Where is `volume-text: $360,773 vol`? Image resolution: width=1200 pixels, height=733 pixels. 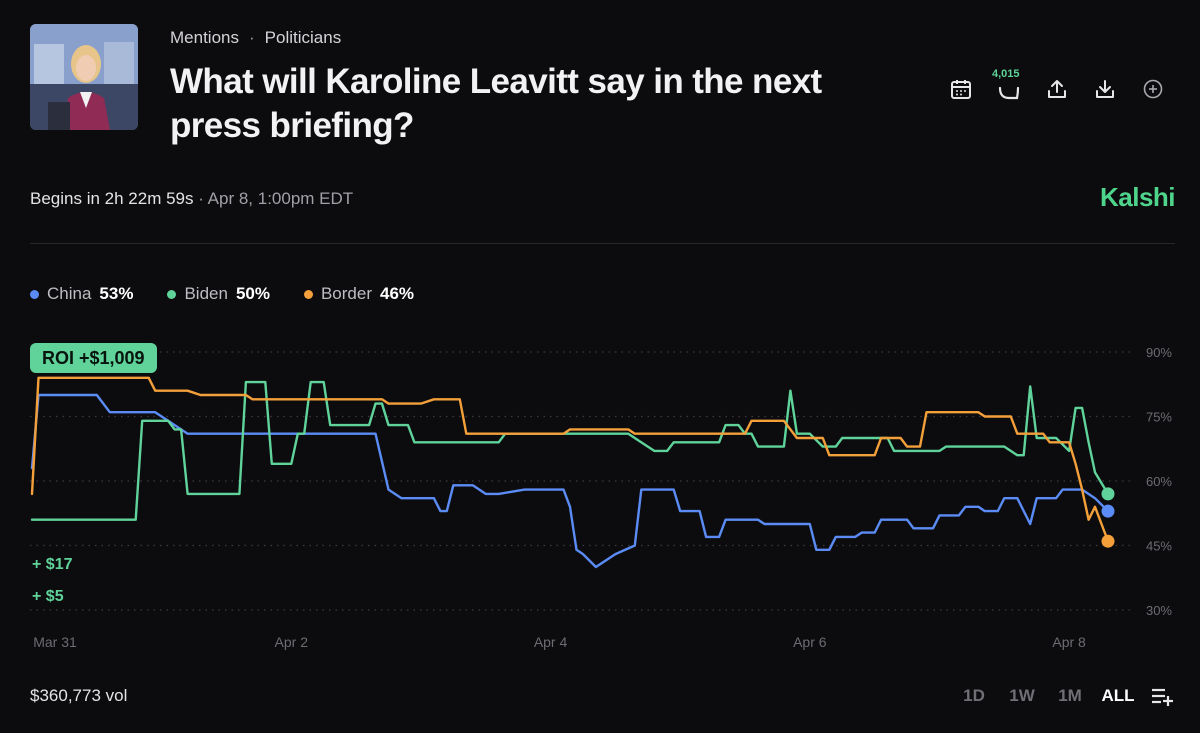
volume-text: $360,773 vol is located at coordinates (79, 695).